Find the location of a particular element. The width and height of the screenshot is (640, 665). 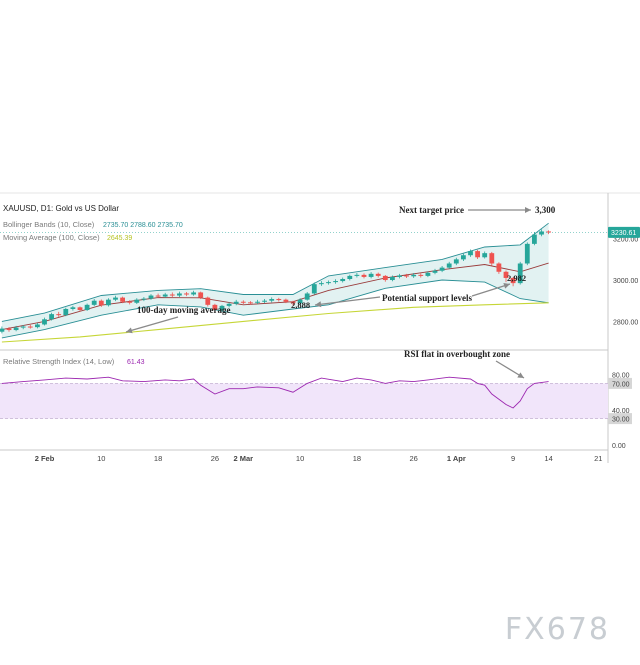

time-tick-label: 10 is located at coordinates (300, 458).